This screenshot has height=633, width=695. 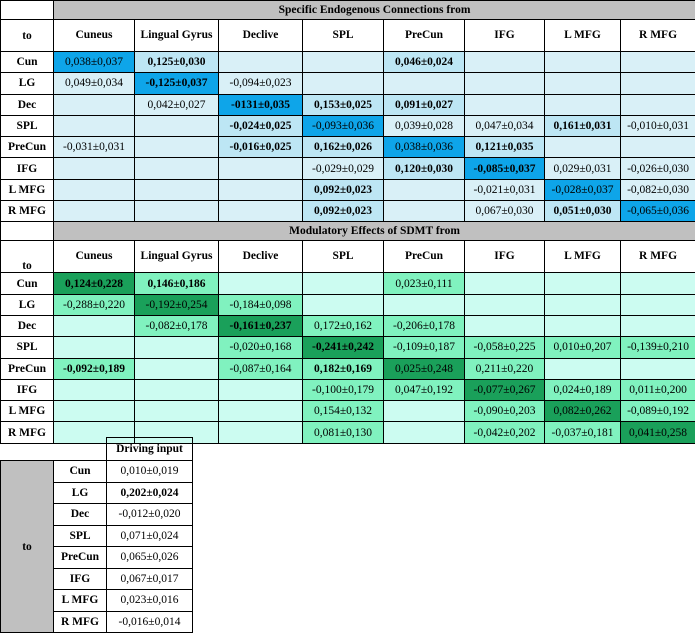 I want to click on modulatory-cell: -0,037±0,181, so click(x=582, y=432).